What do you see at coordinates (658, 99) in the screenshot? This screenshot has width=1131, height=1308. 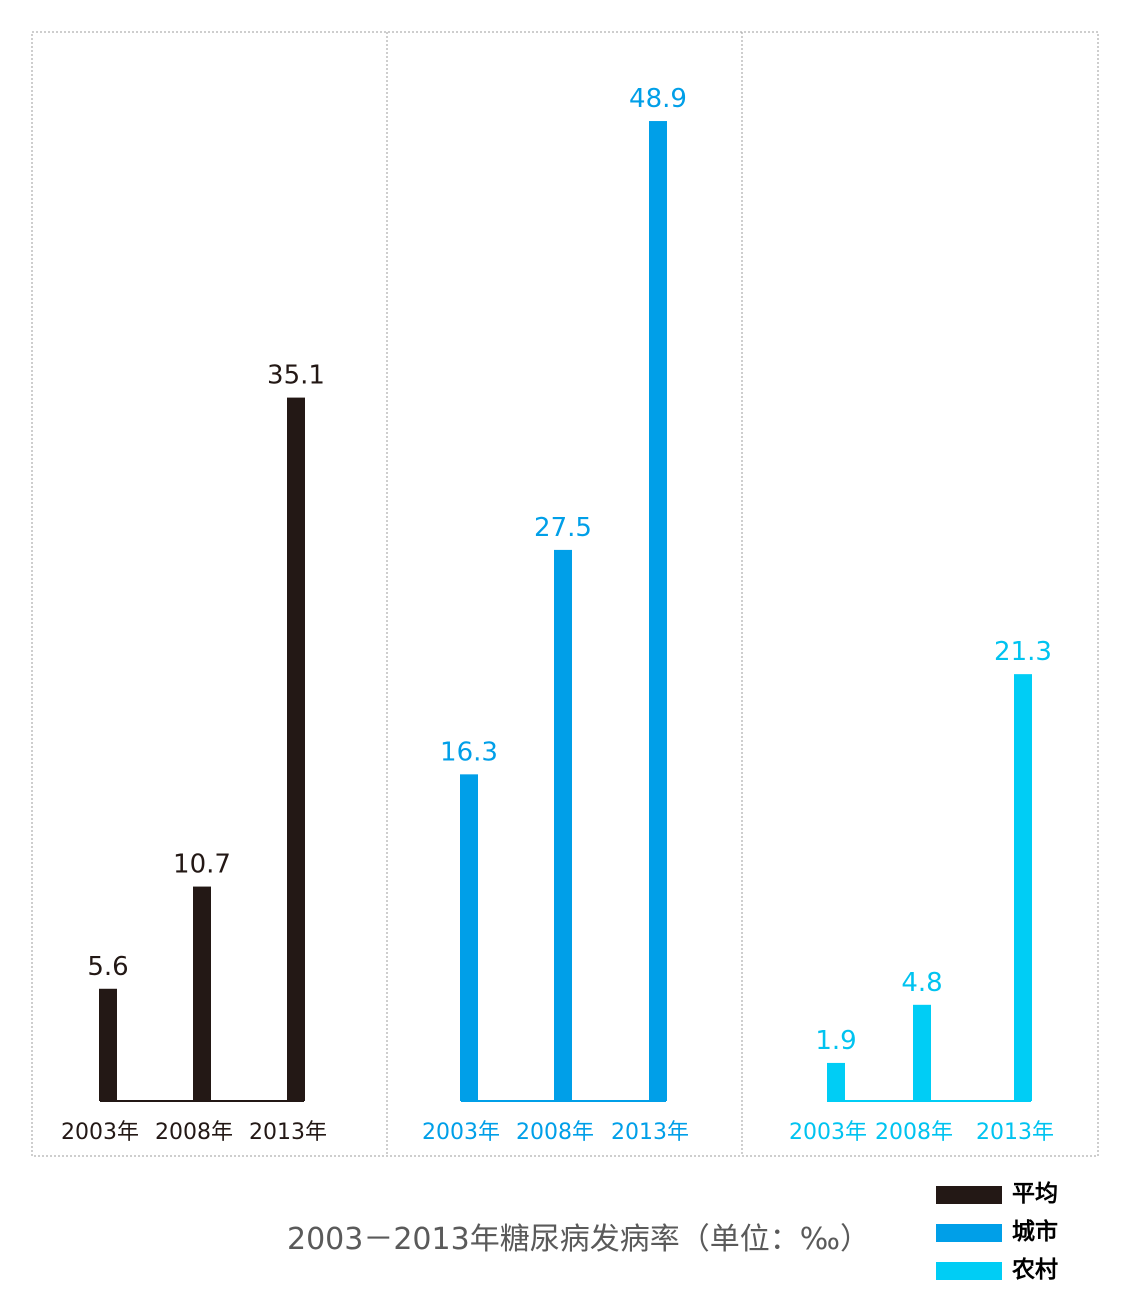 I see `data-label: 48.9` at bounding box center [658, 99].